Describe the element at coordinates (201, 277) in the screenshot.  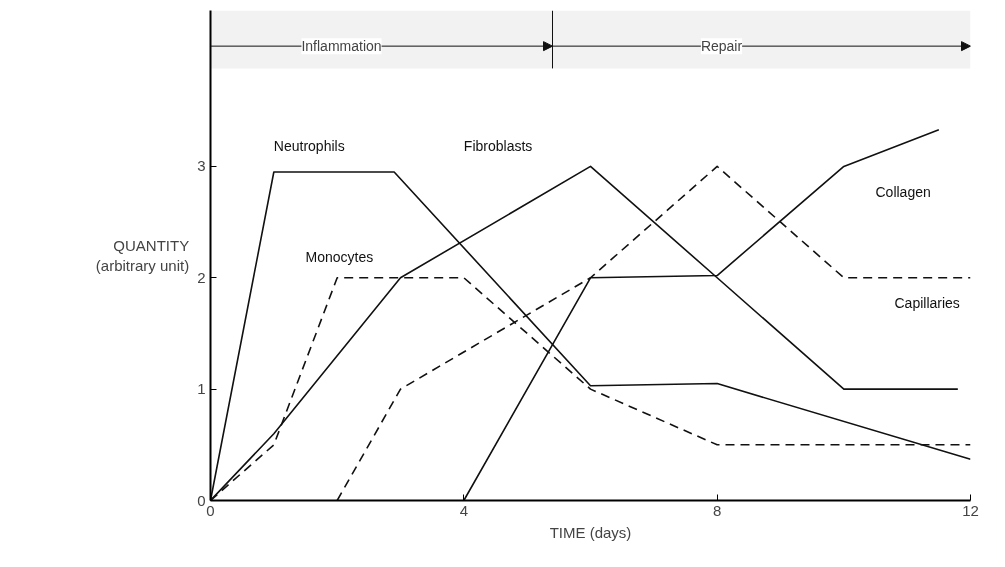
I see `y-tick-label: 2` at that location.